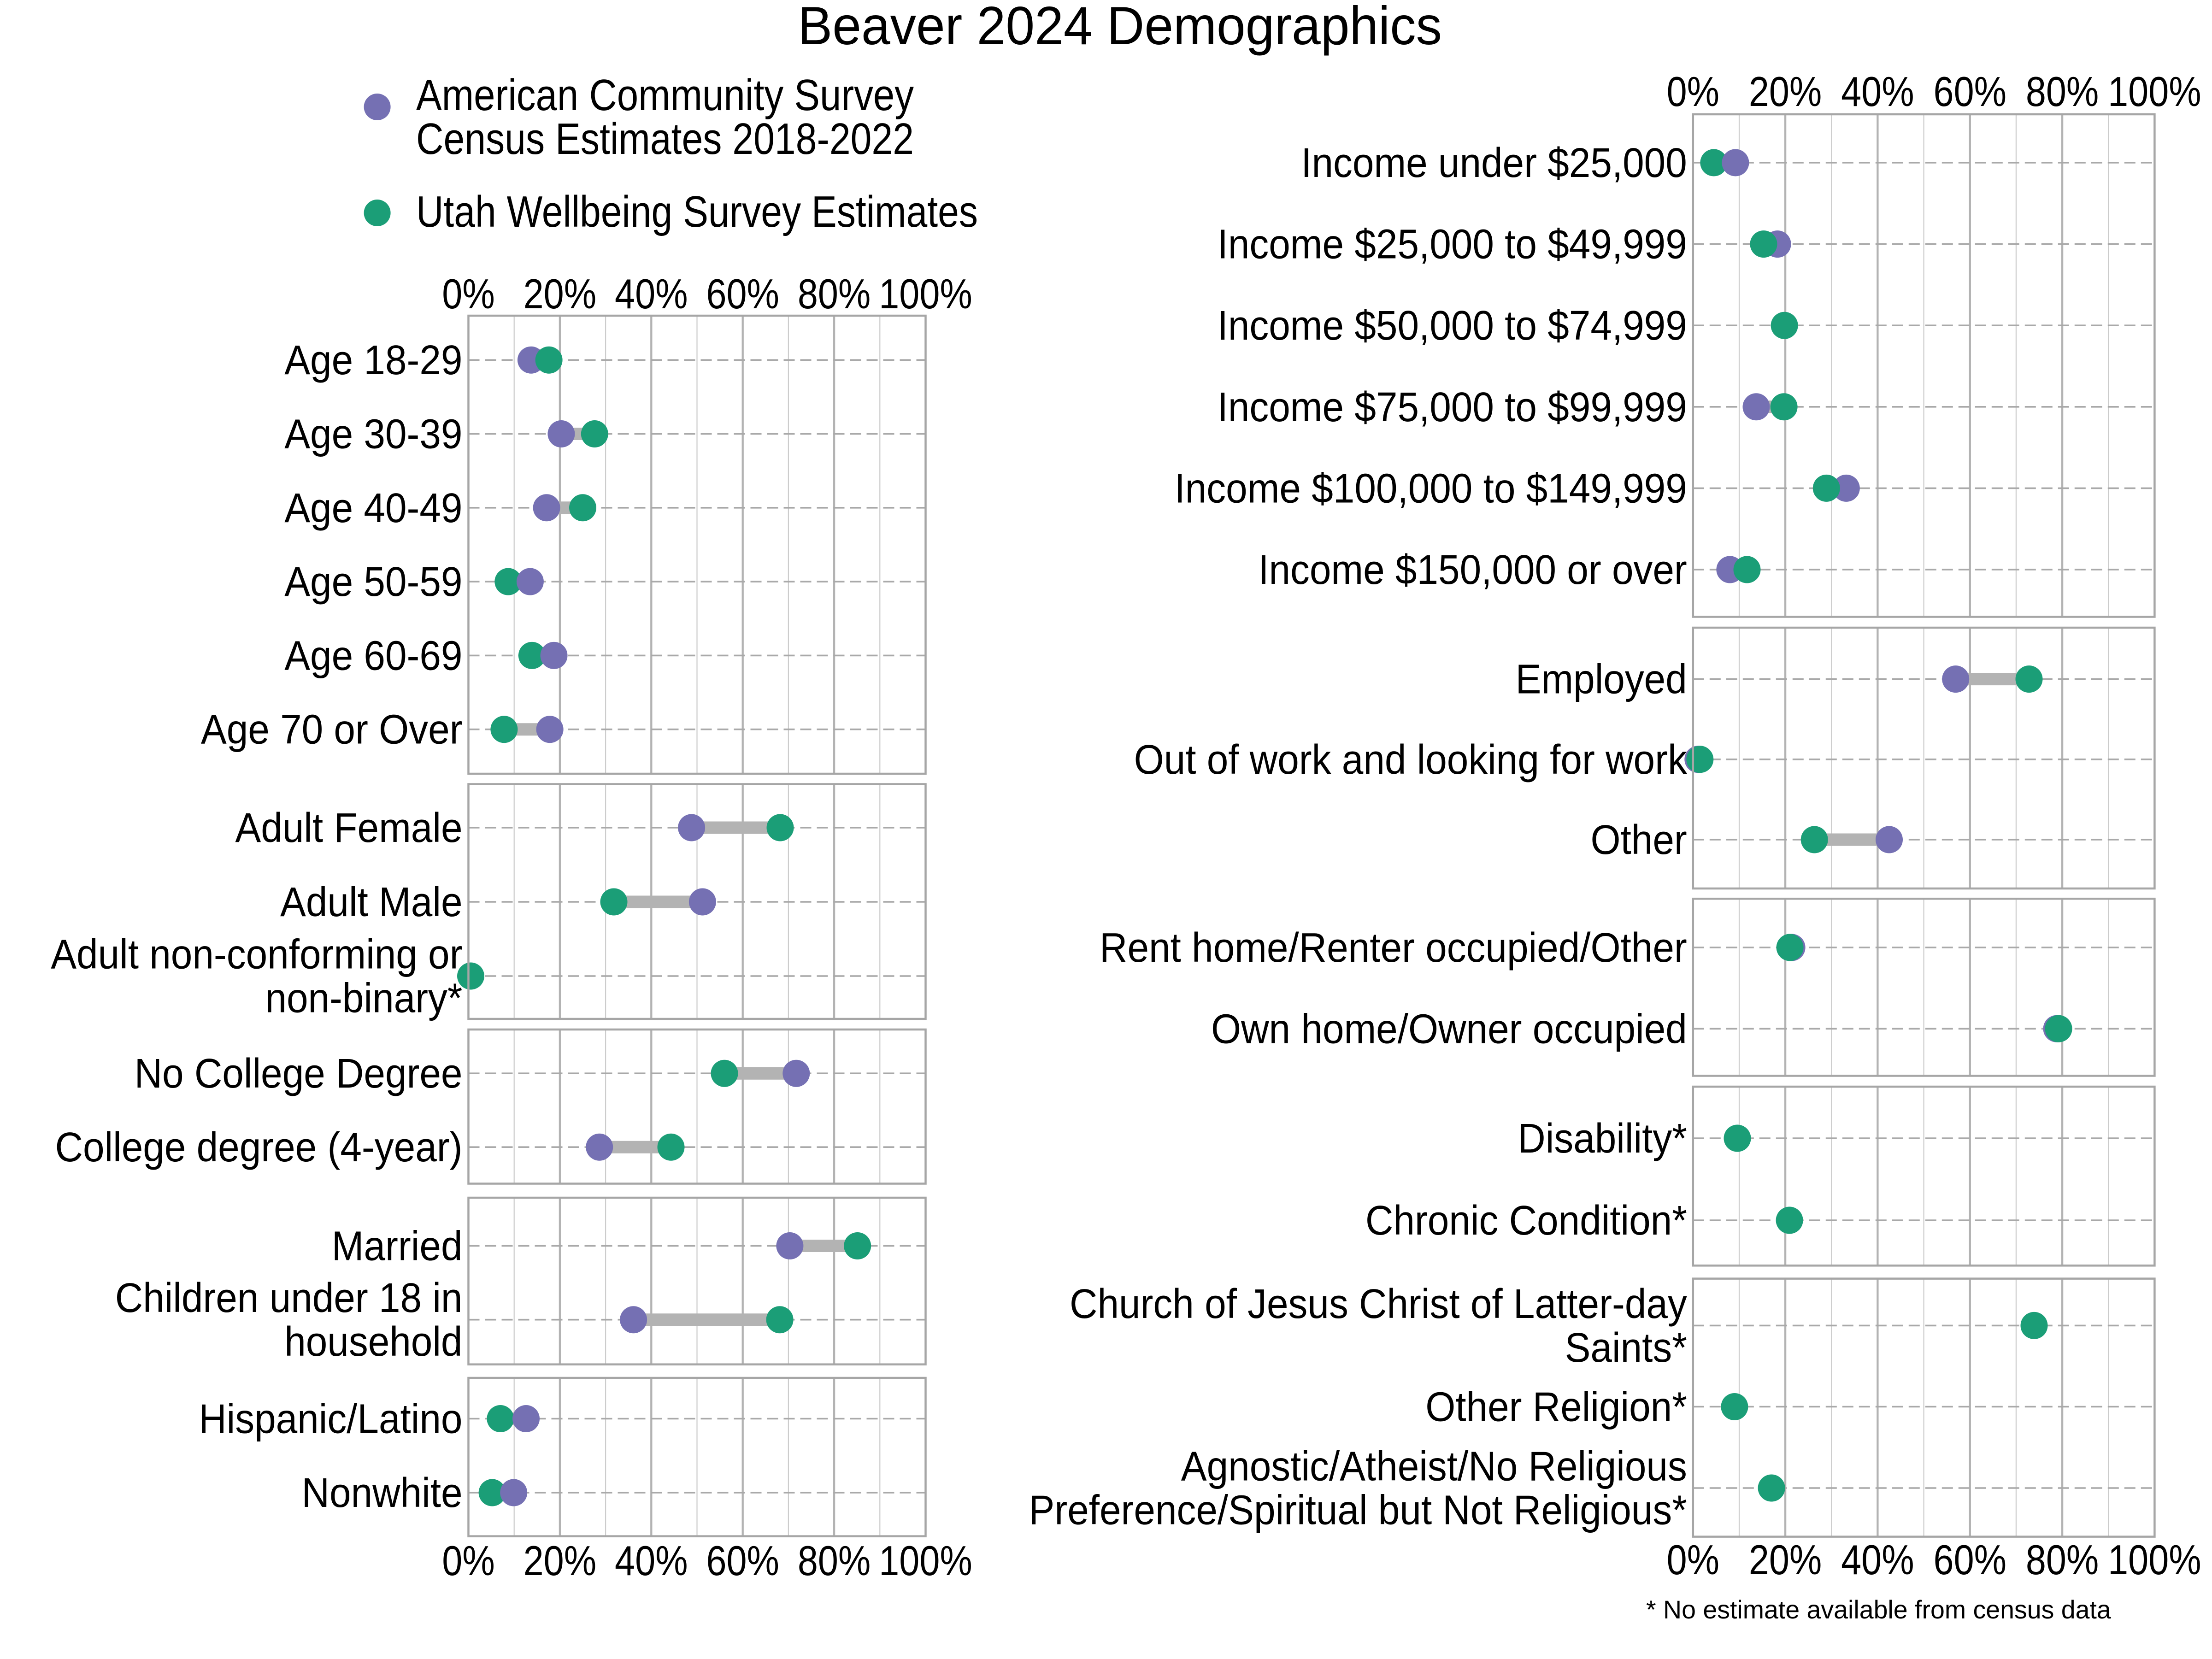 Image resolution: width=2212 pixels, height=1659 pixels. What do you see at coordinates (1431, 488) in the screenshot?
I see `svg-text: Income $100,000 to $149,999` at bounding box center [1431, 488].